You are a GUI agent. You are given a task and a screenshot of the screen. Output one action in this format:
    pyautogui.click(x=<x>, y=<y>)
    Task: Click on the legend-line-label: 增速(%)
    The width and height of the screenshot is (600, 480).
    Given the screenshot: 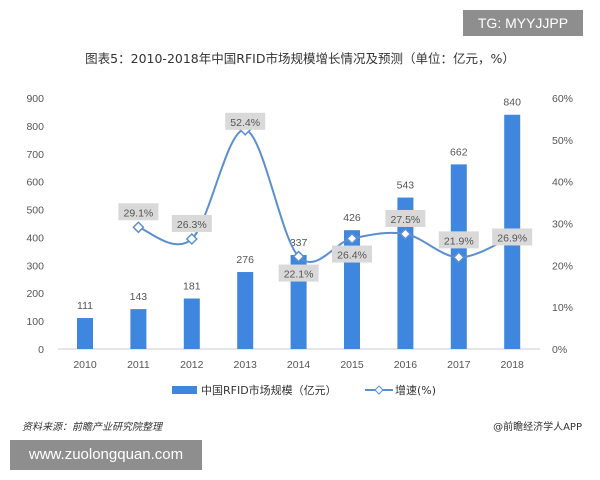 What is the action you would take?
    pyautogui.click(x=415, y=390)
    